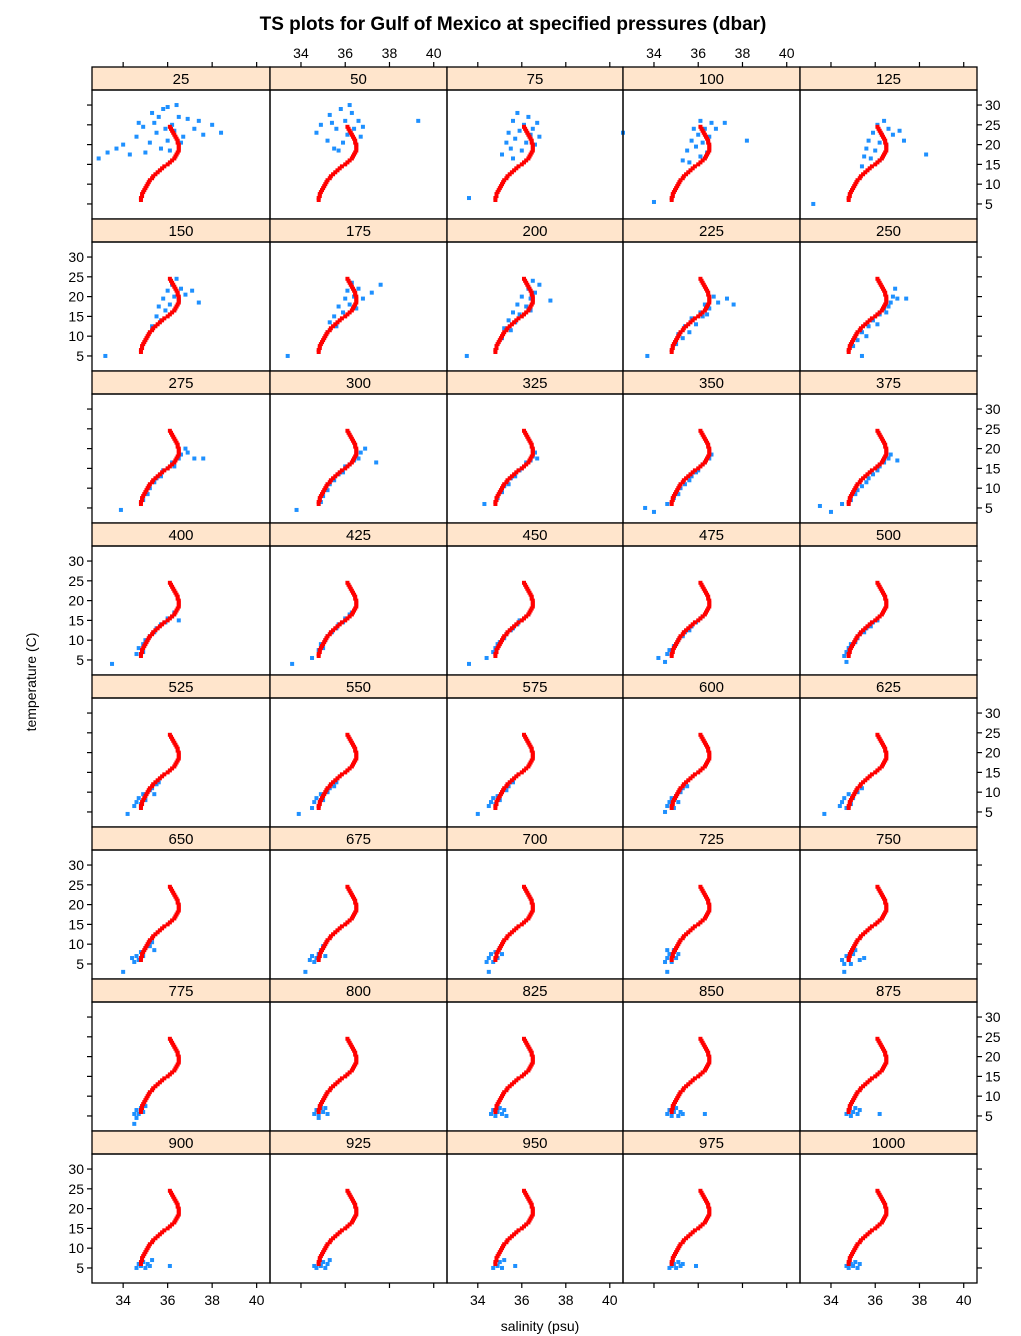  Describe the element at coordinates (993, 713) in the screenshot. I see `y-tick-label: 30` at that location.